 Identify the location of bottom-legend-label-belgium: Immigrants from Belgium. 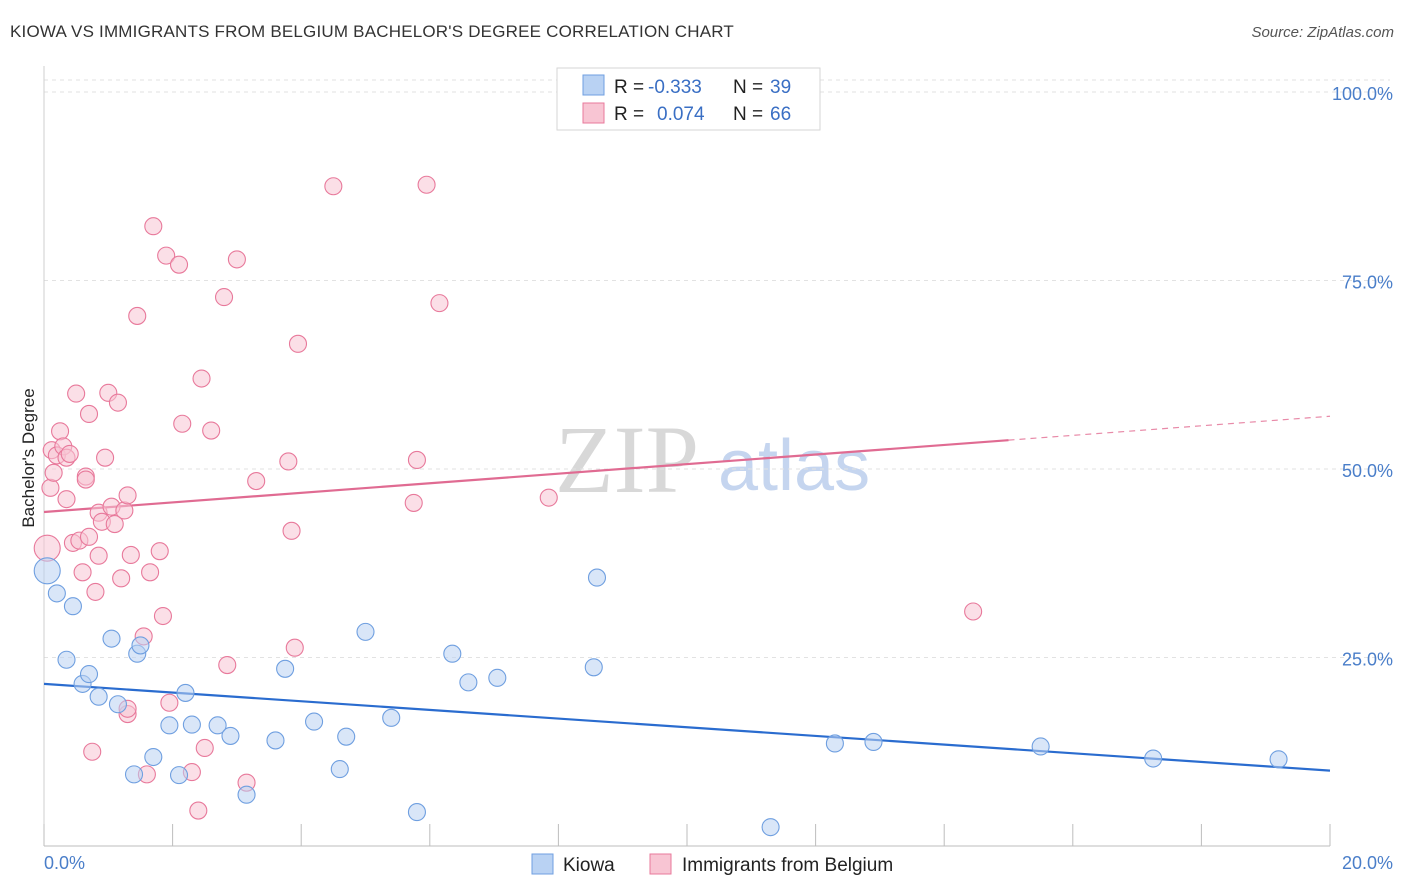
(787, 865).